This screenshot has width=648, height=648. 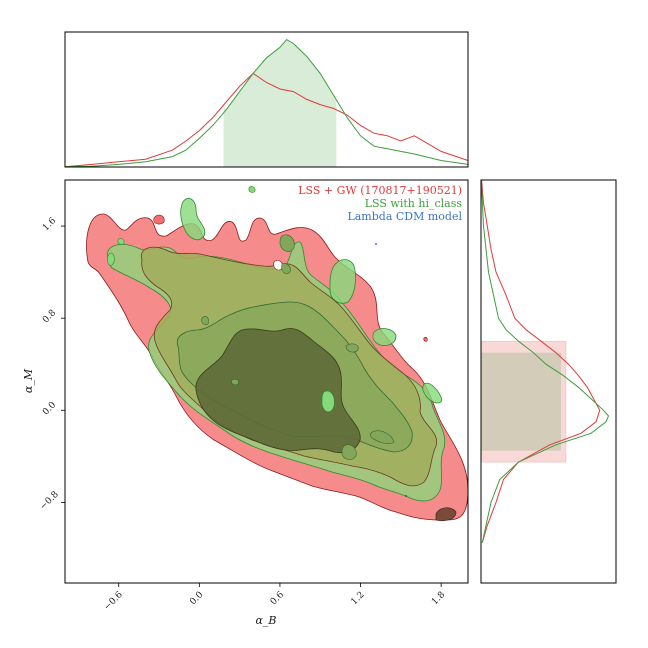 What do you see at coordinates (265, 620) in the screenshot?
I see `x-axis-label: α_B` at bounding box center [265, 620].